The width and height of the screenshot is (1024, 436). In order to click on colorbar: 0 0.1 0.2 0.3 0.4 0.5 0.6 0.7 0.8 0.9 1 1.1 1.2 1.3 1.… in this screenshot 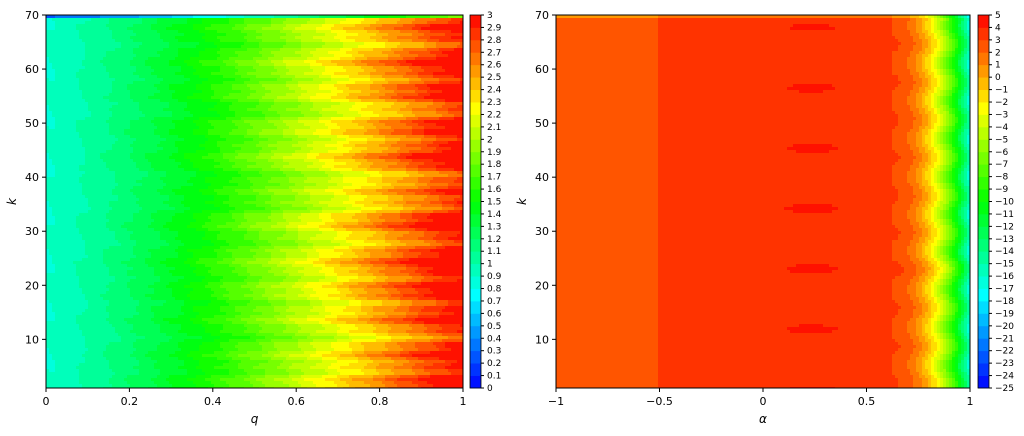, I will do `click(485, 202)`.